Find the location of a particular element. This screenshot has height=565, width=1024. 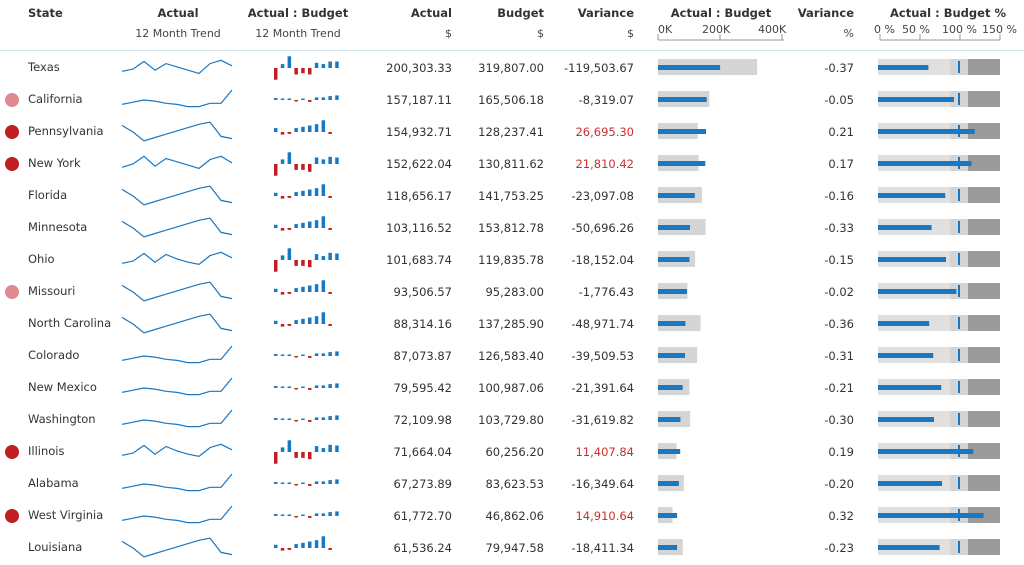

table-row: Alabama 67,273.89 83,623.53 -16,349.64 -0.20 is located at coordinates (512, 484).